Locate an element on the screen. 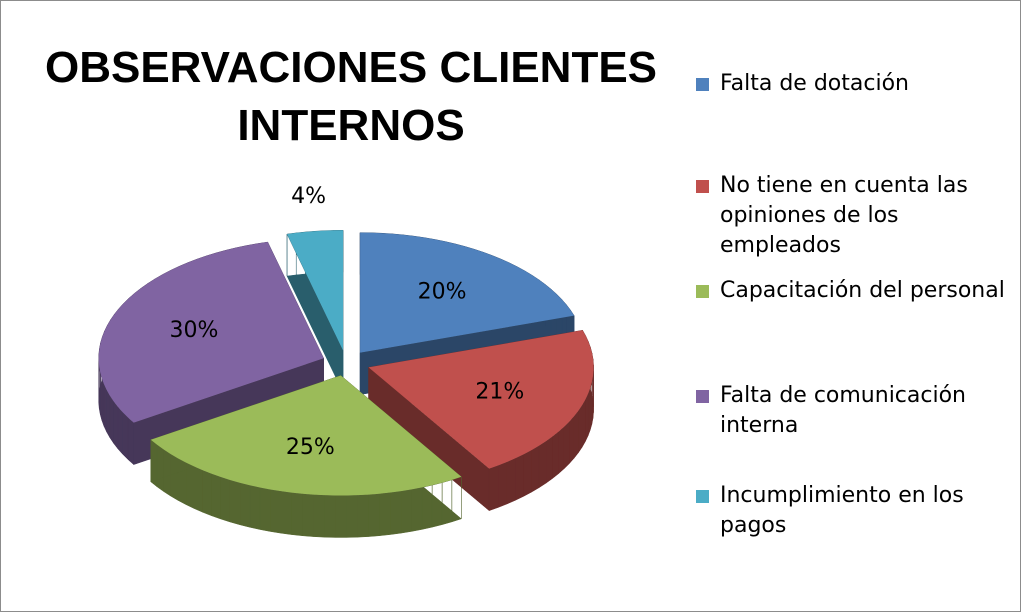  legend-item: Incumplimiento en los pagos is located at coordinates (851, 511).